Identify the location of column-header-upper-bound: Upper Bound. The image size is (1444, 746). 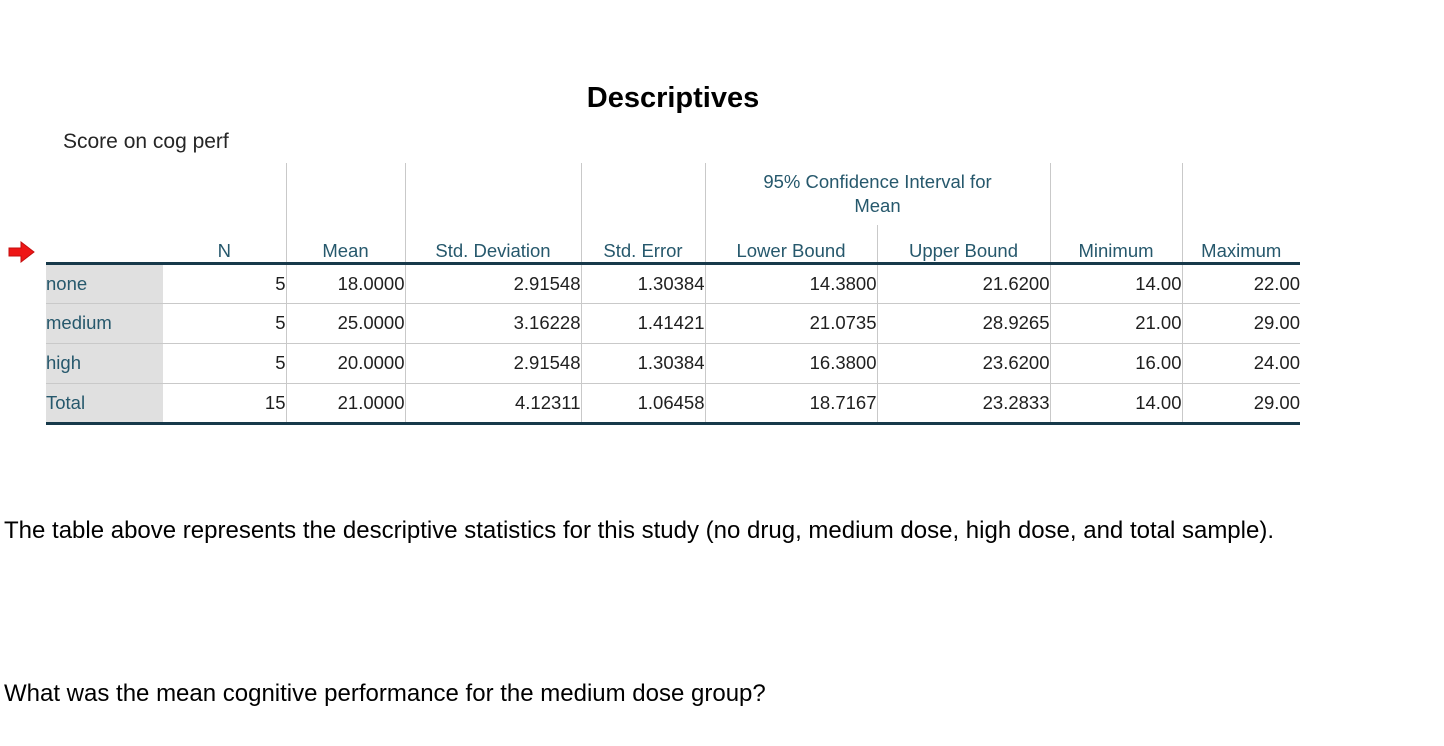
(963, 244).